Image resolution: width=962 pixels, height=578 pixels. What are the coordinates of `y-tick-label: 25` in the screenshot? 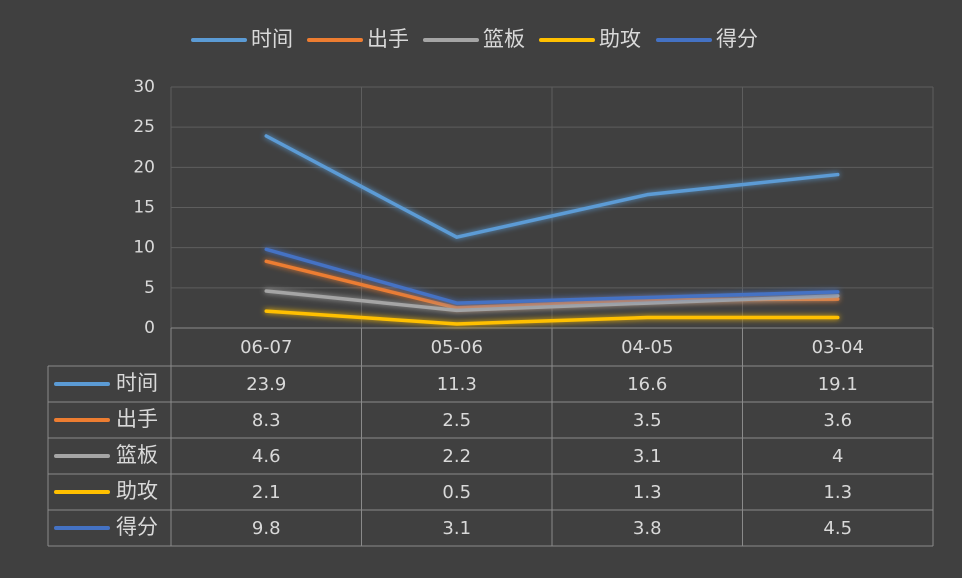 It's located at (144, 127).